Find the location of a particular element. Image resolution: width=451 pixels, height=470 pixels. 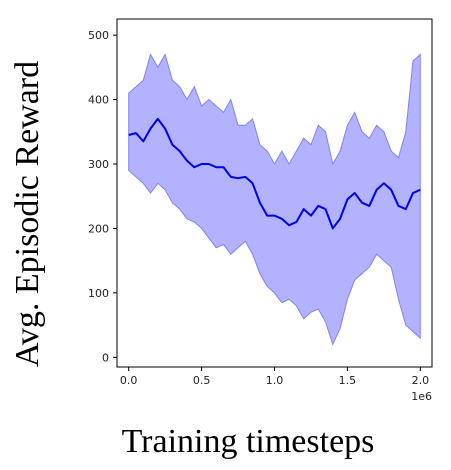

y-tick-label: 100 is located at coordinates (98, 293).